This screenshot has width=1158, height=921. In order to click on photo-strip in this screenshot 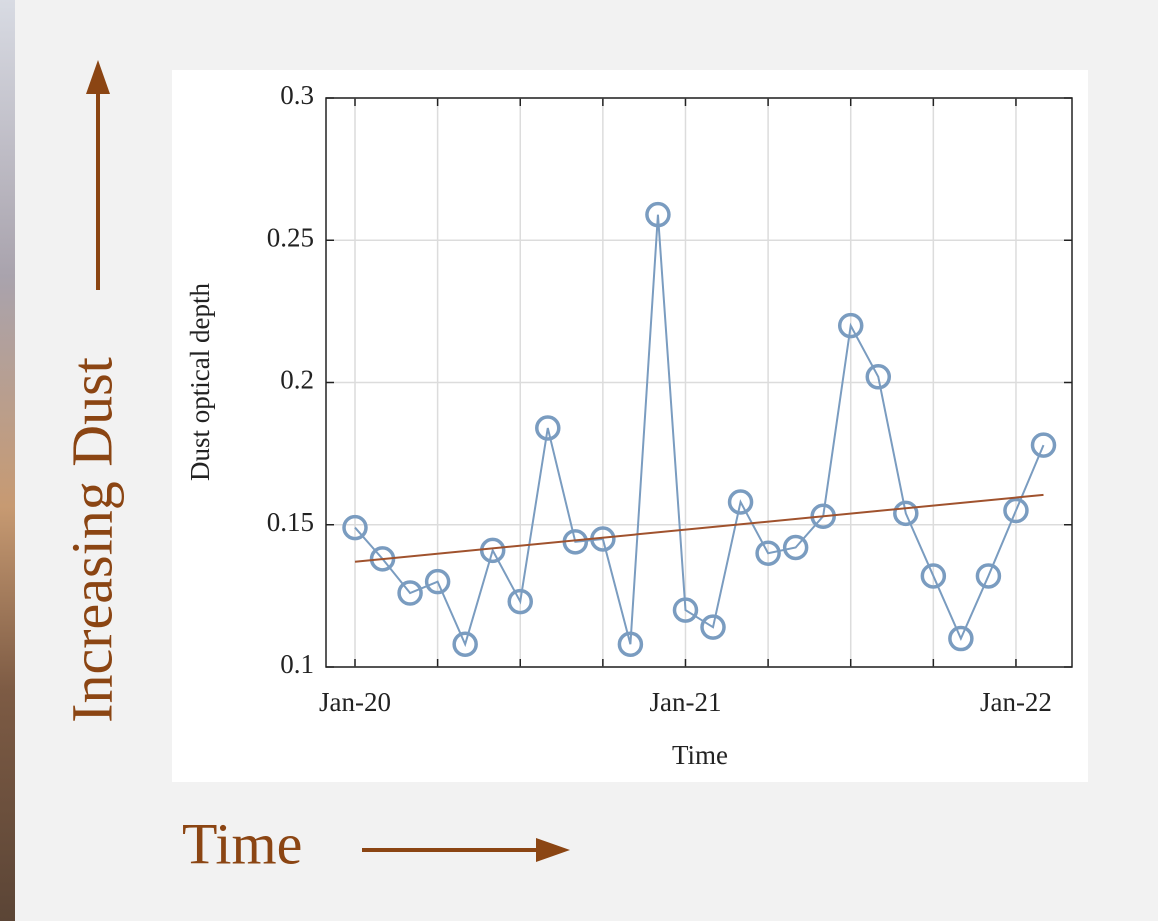, I will do `click(7, 460)`.